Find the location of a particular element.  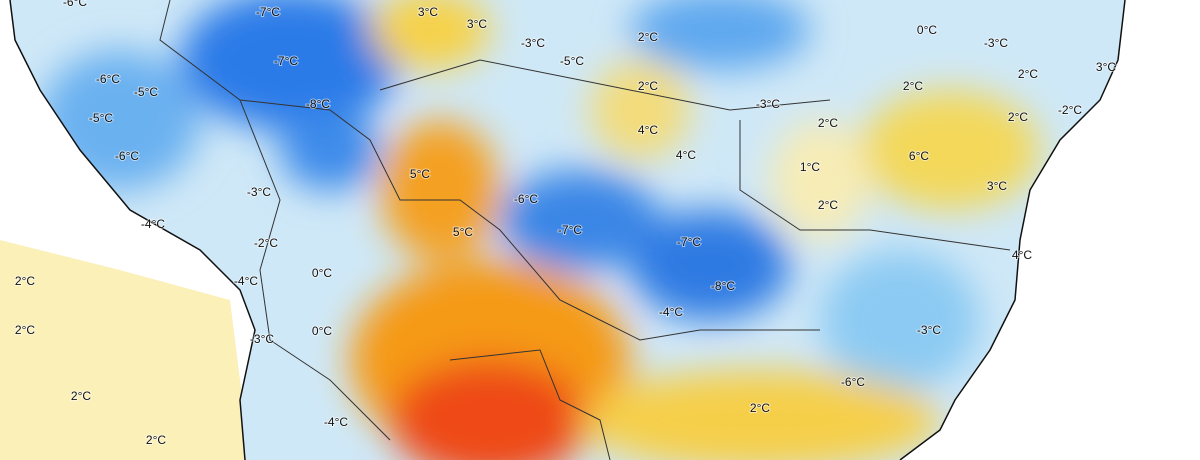

hot-area is located at coordinates (490, 410).